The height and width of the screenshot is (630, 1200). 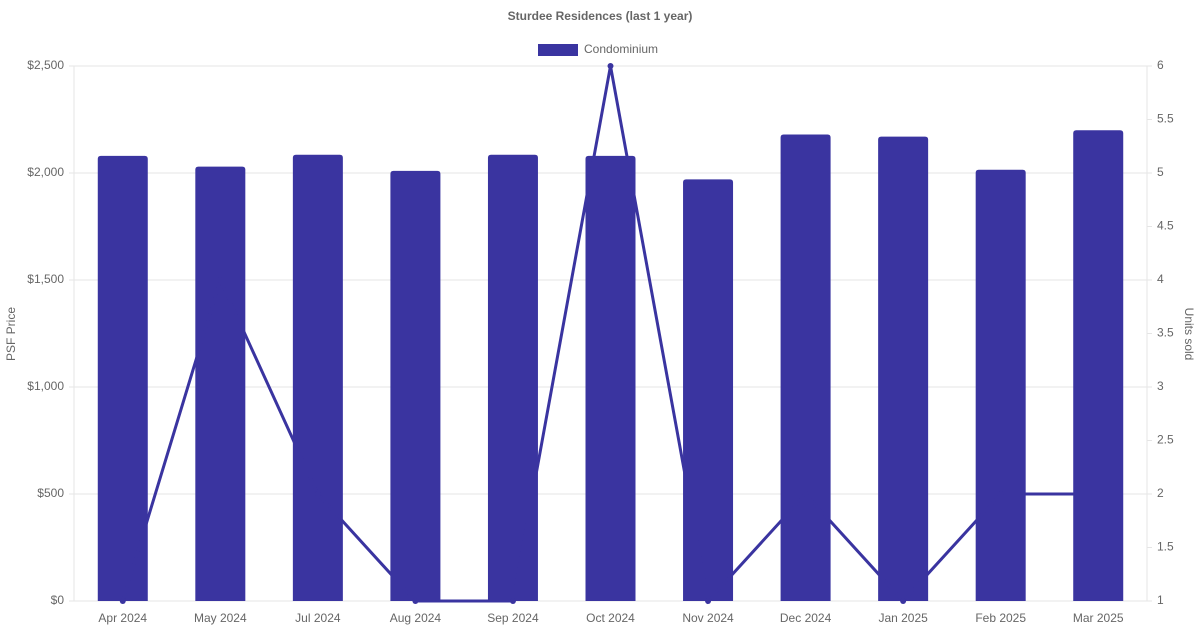 I want to click on y2-tick-label: 2.5, so click(x=1165, y=440).